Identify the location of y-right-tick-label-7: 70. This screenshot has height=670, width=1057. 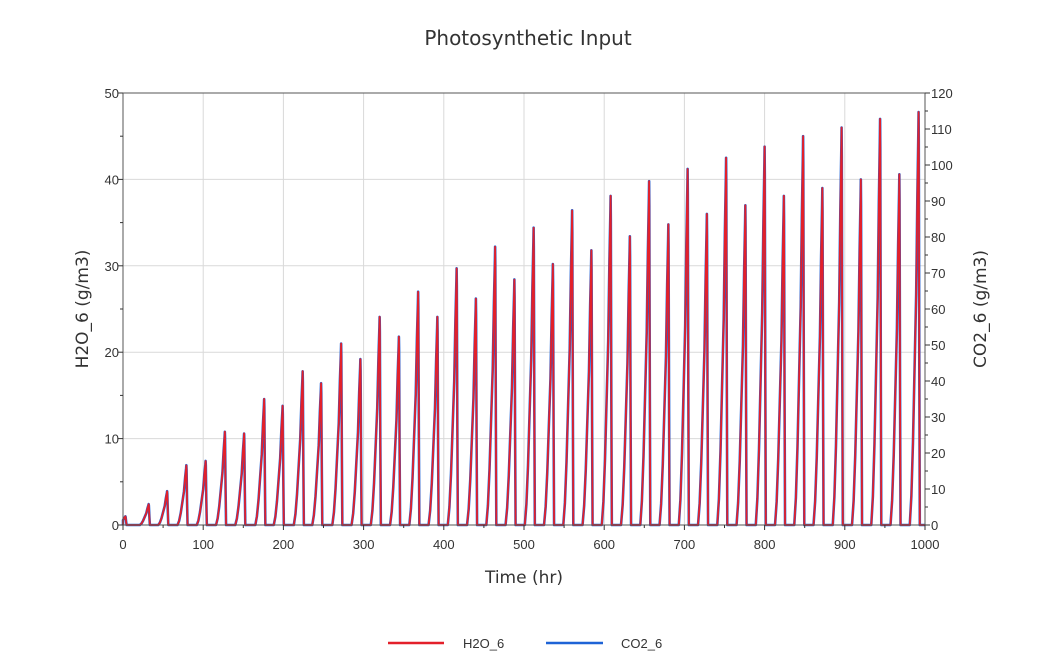
(938, 273).